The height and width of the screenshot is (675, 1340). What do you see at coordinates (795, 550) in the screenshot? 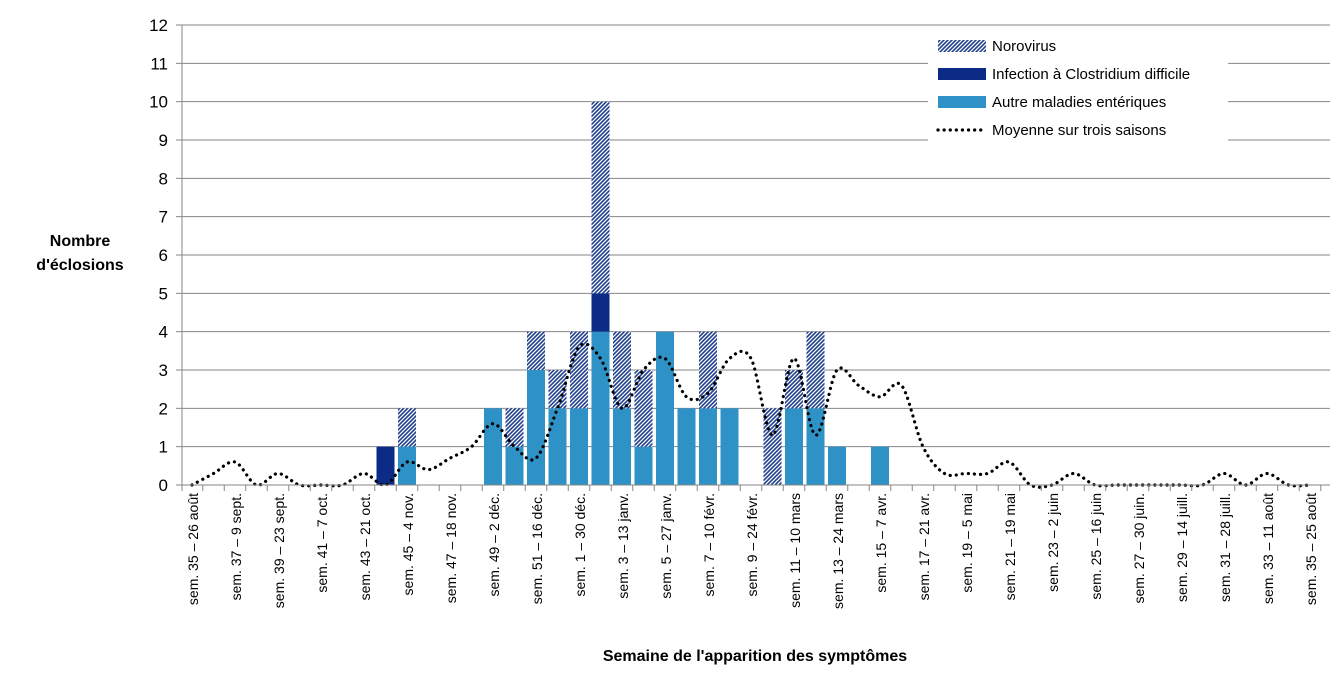
I see `x-tick-label-28: sem. 11 – 10 mars` at bounding box center [795, 550].